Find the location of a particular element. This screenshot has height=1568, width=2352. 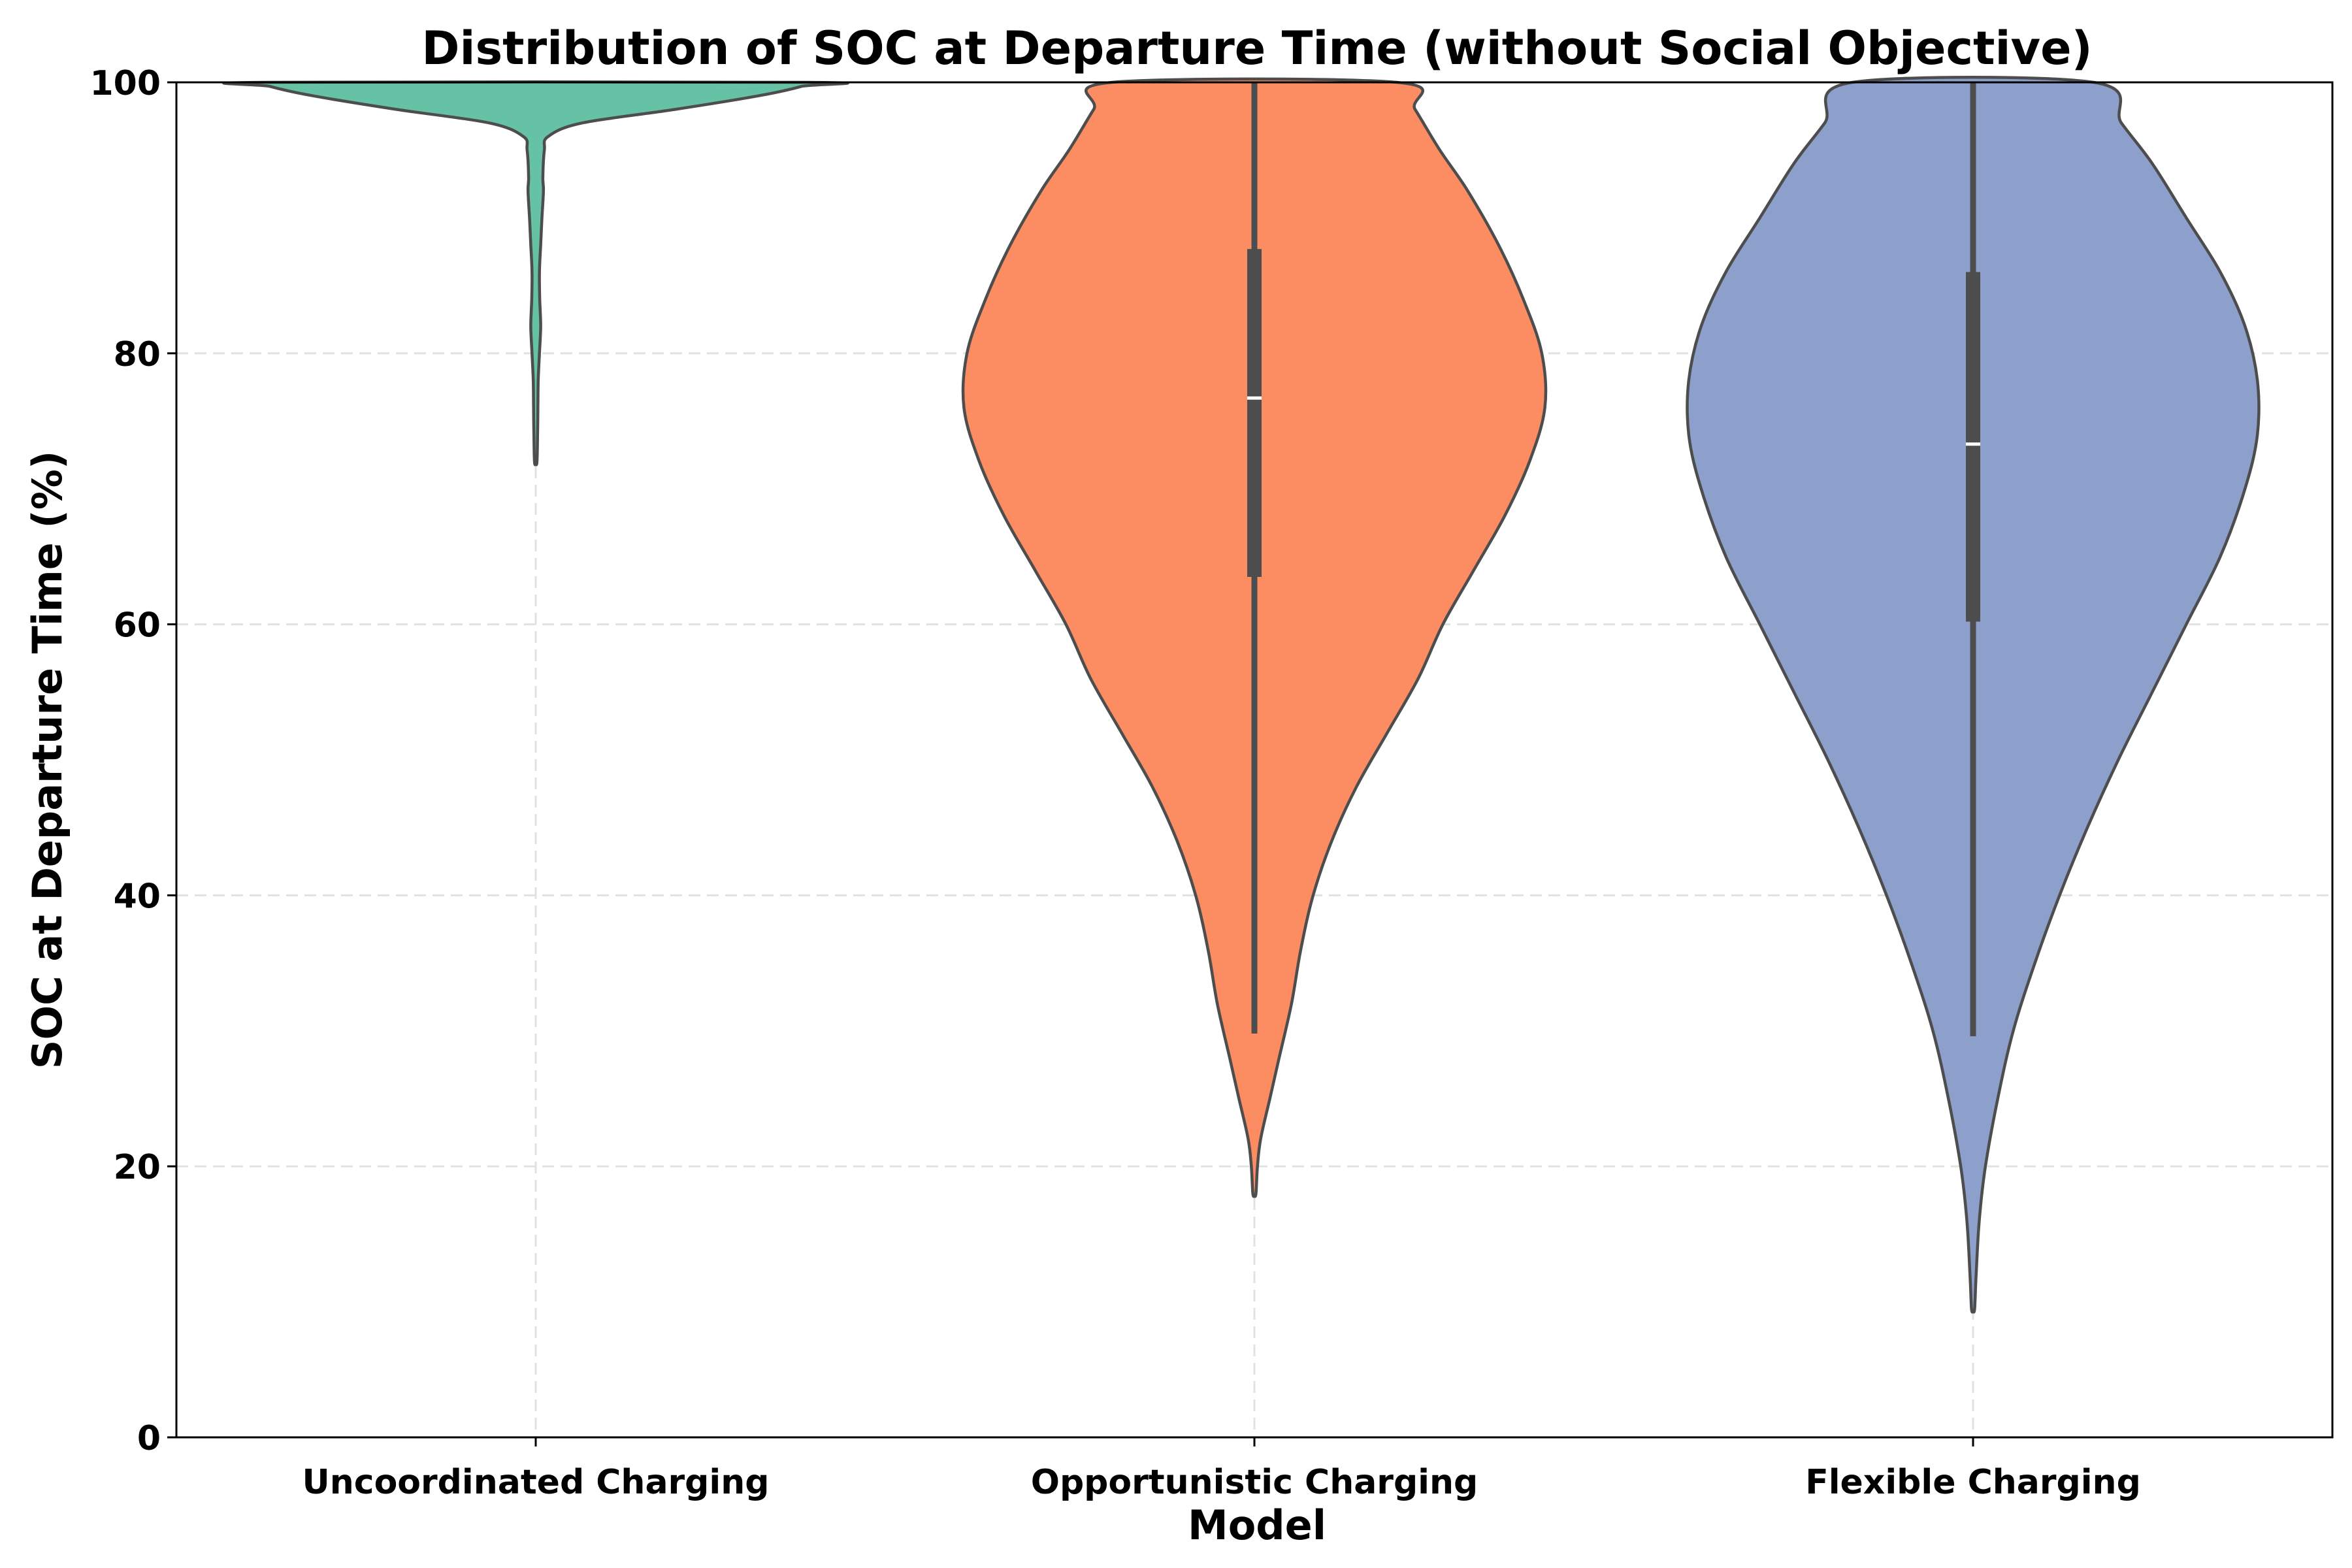

violin-body is located at coordinates (535, 273).